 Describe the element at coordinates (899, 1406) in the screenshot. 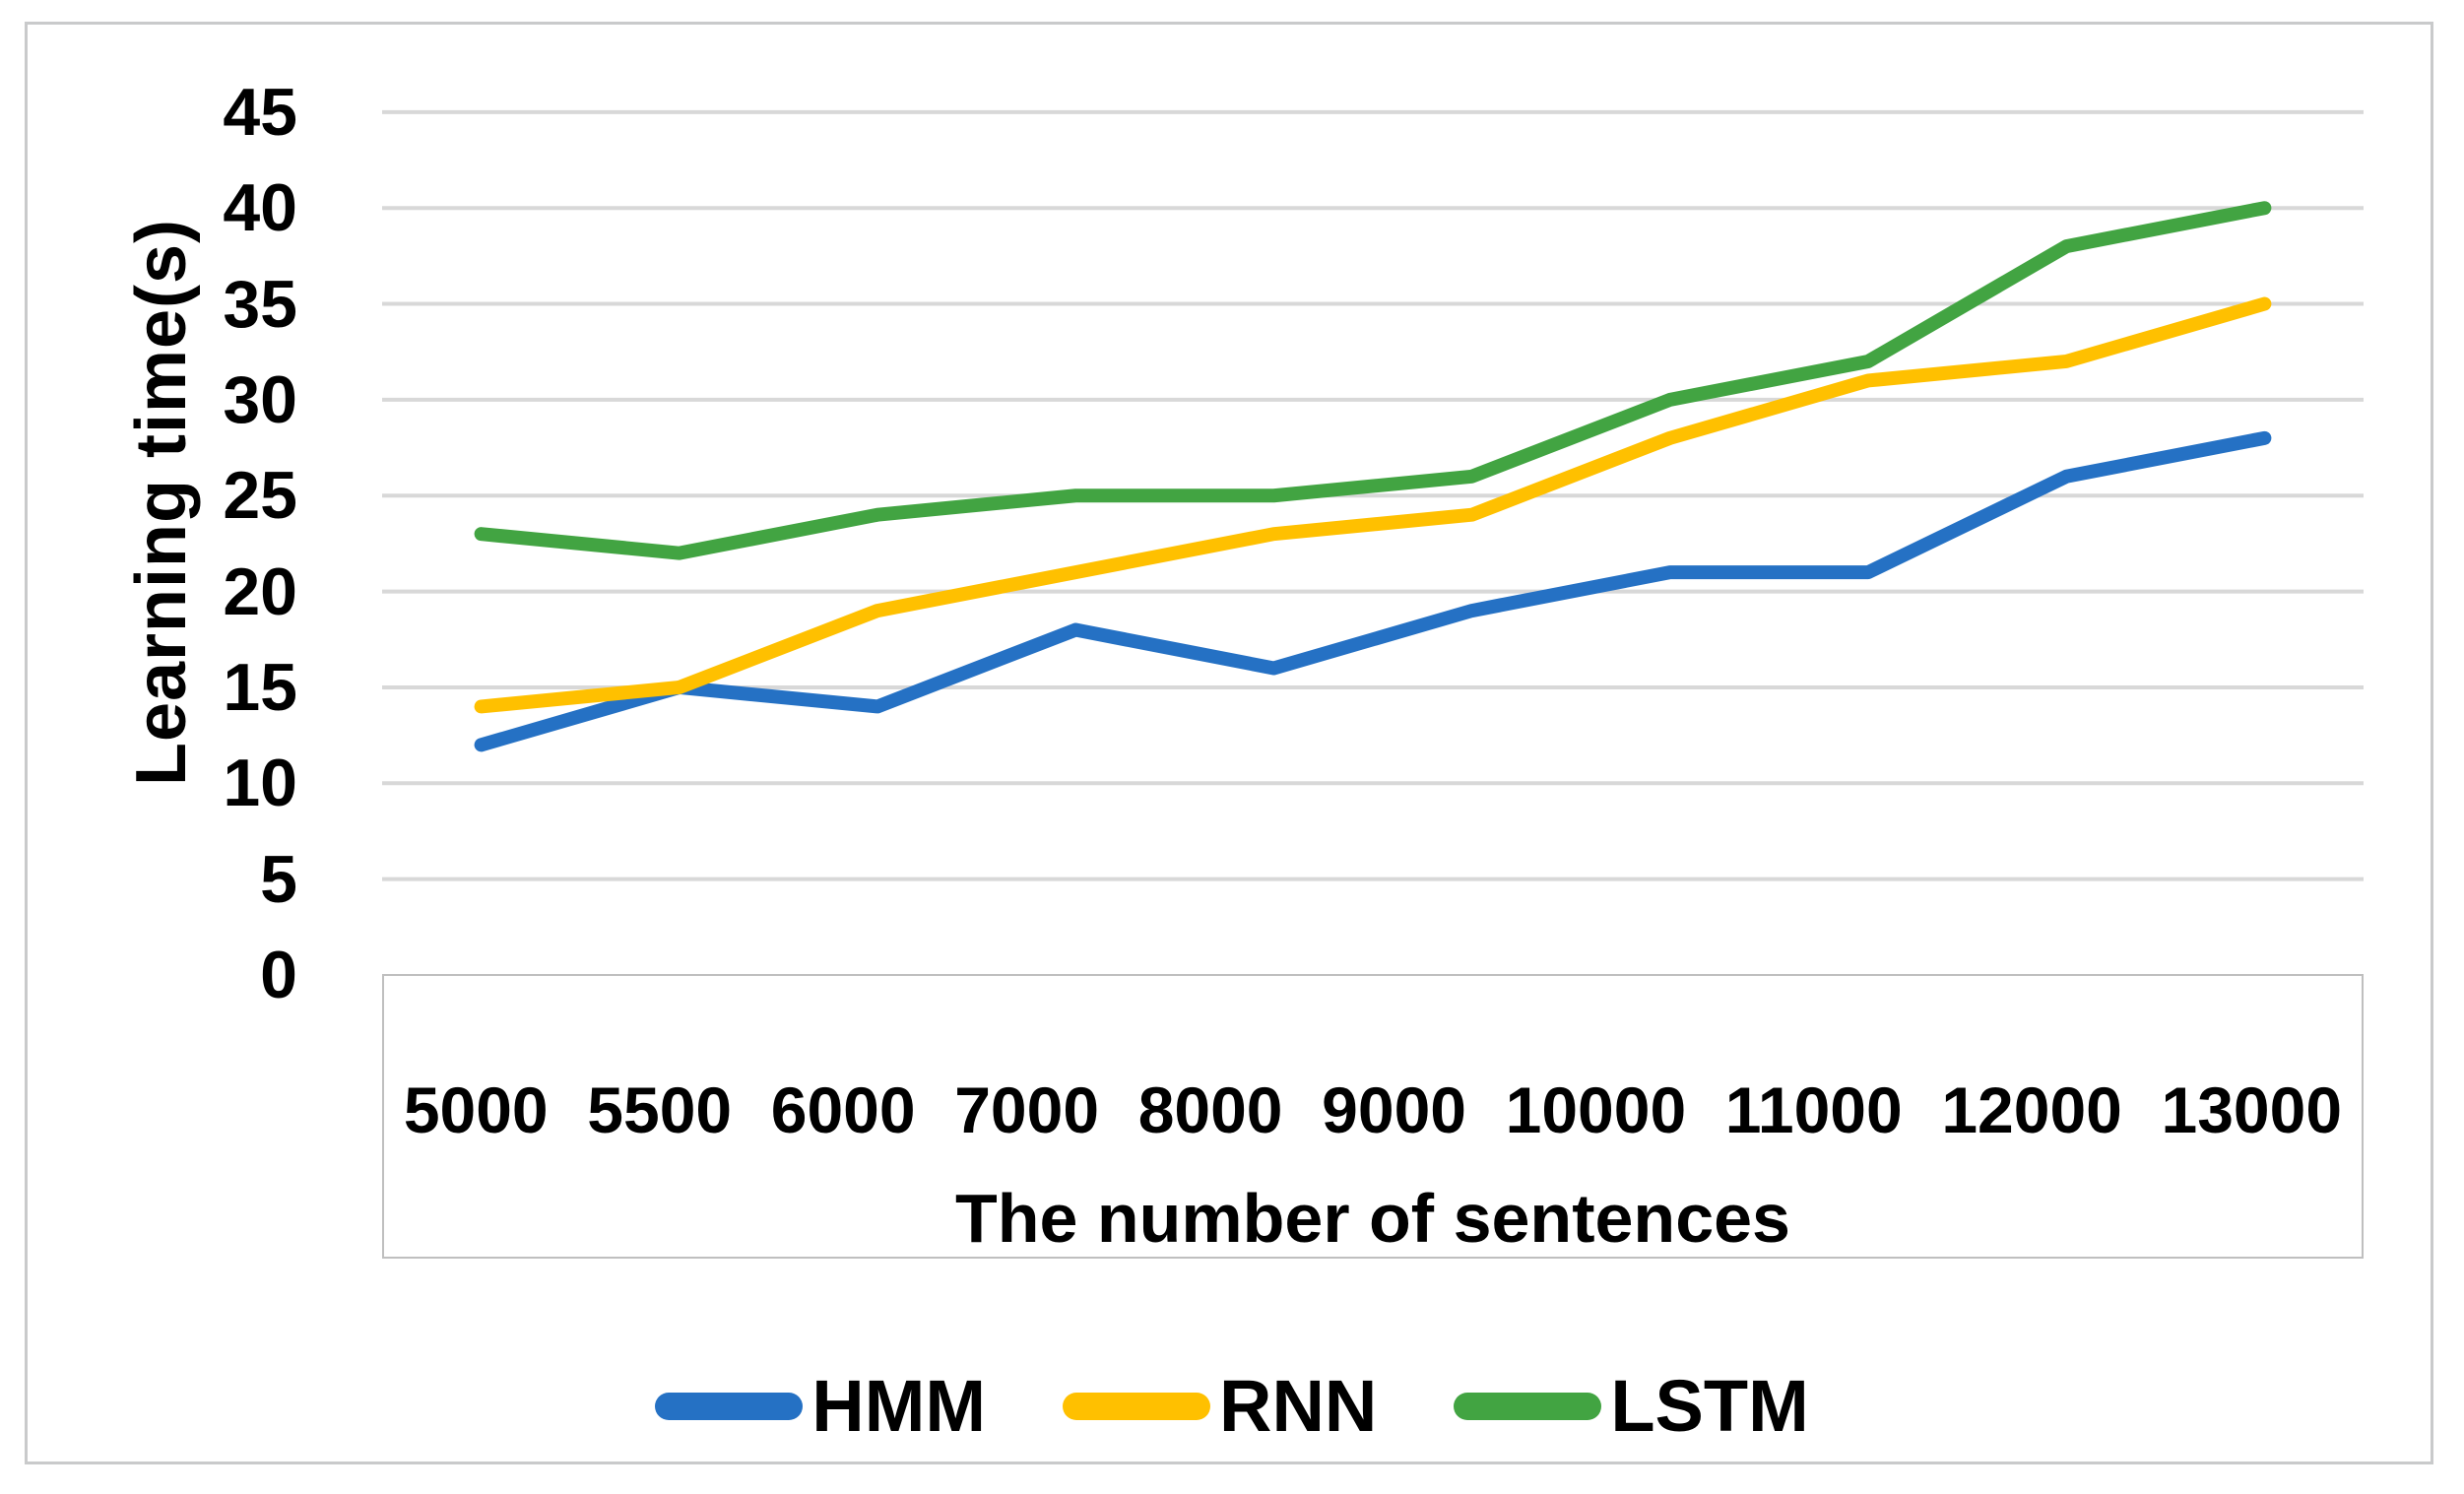

I see `legend-label-HMM: HMM` at that location.